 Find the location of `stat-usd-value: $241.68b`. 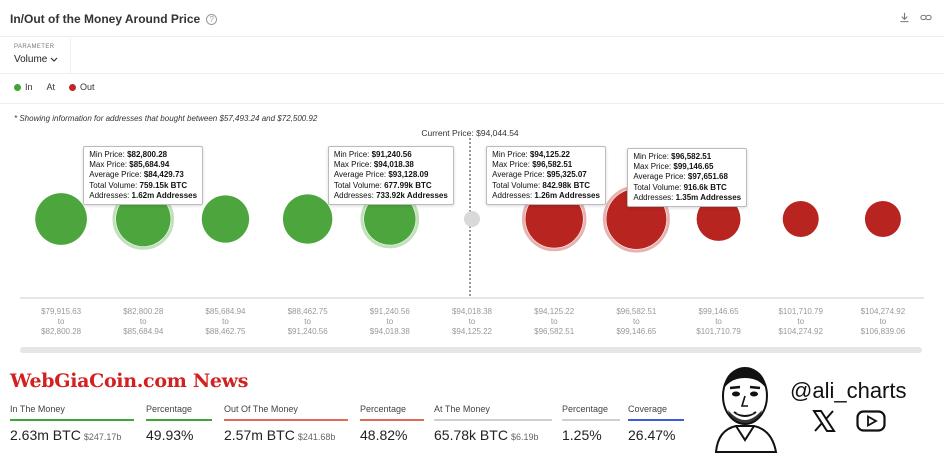

stat-usd-value: $241.68b is located at coordinates (316, 437).